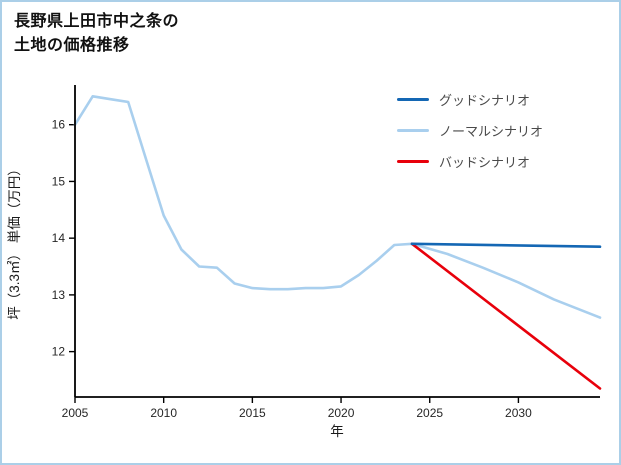  What do you see at coordinates (97, 21) in the screenshot?
I see `chart-title-line1: 長野県上田市中之条の` at bounding box center [97, 21].